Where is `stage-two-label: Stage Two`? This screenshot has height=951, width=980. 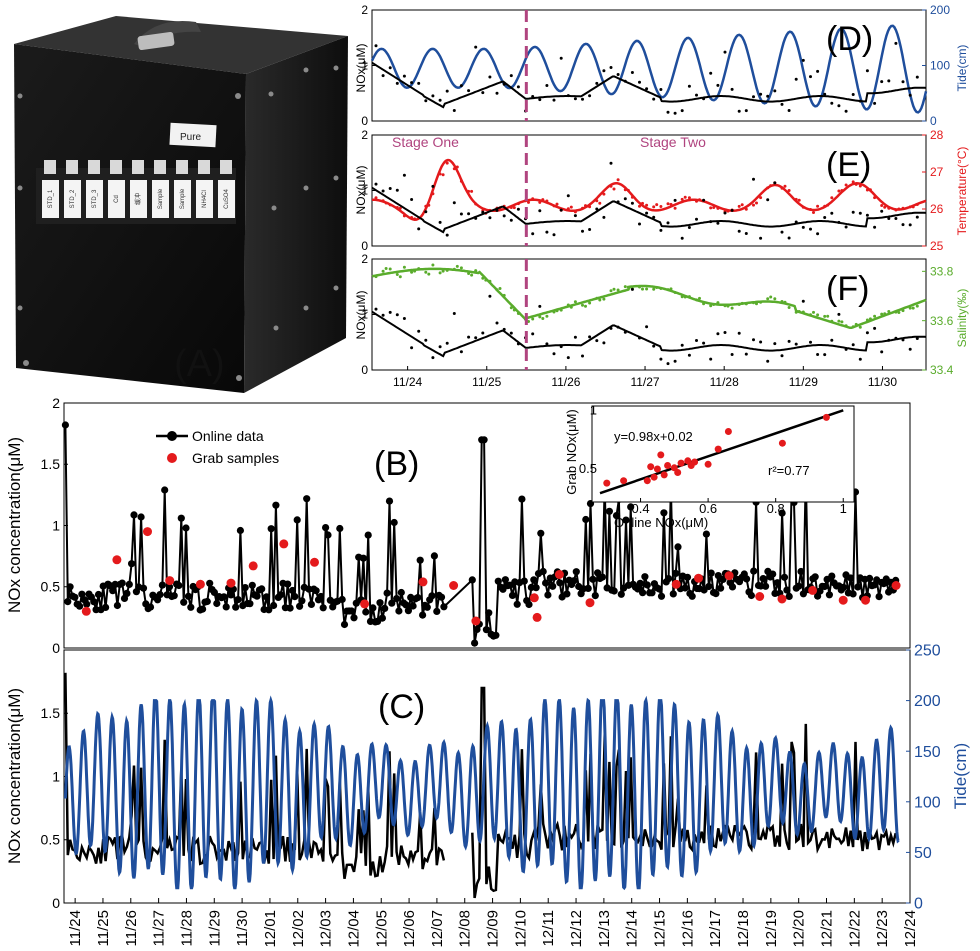 stage-two-label: Stage Two is located at coordinates (673, 142).